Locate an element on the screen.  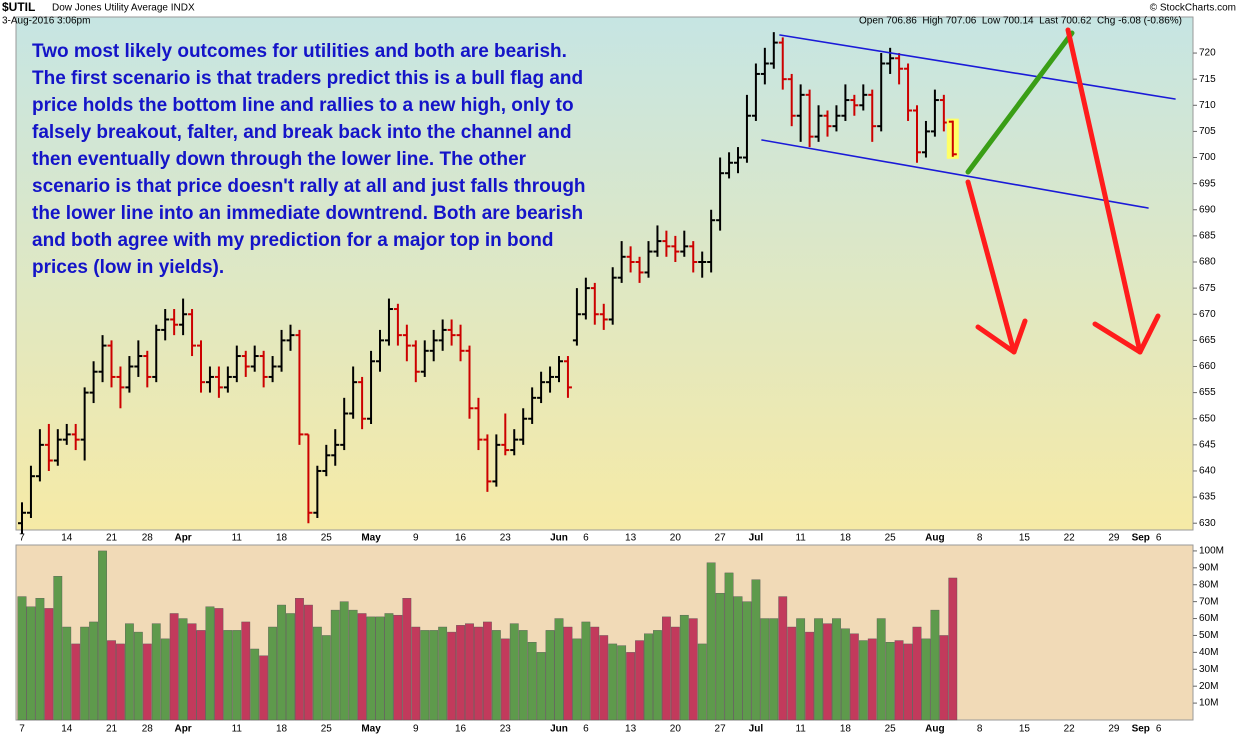
x-tick-label: Apr is located at coordinates (182, 729).